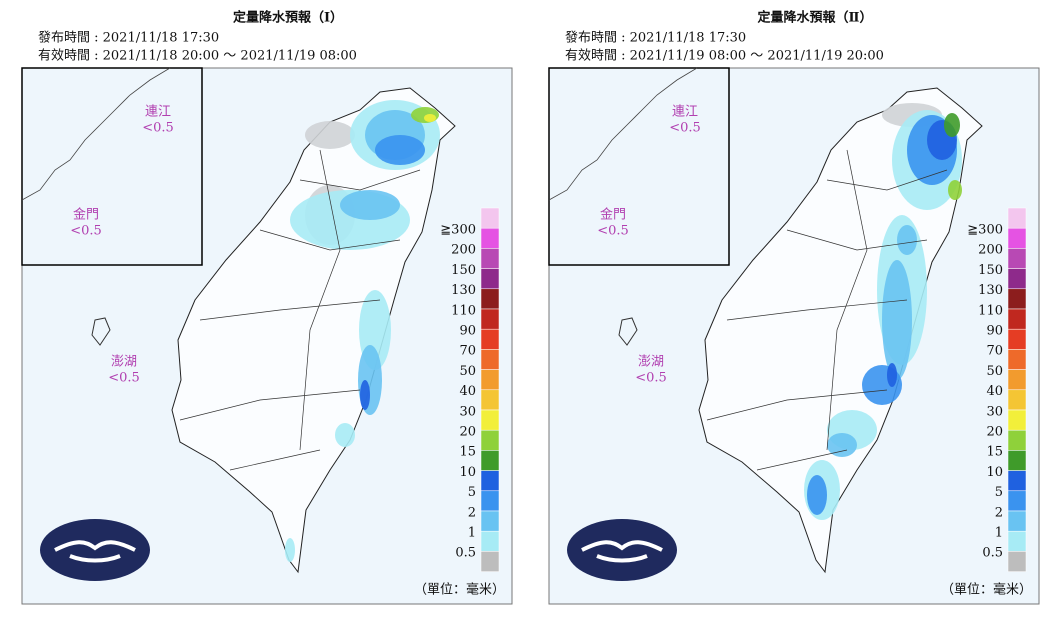 This screenshot has width=1063, height=626. I want to click on map-title: 定量降水預報（Ⅱ）, so click(815, 18).